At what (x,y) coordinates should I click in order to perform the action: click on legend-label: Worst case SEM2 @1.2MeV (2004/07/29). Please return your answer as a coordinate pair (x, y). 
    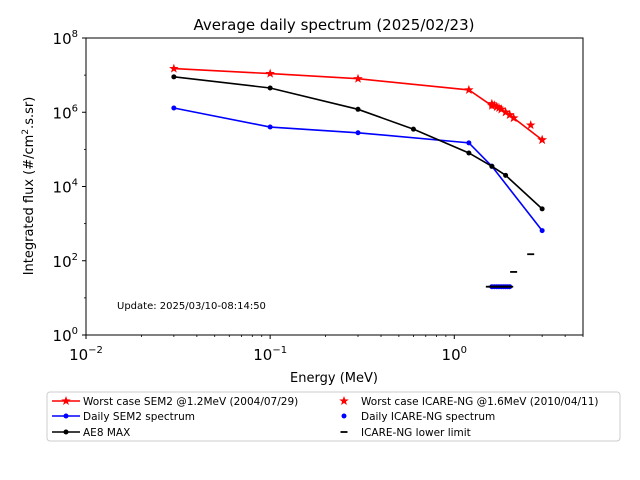
    Looking at the image, I should click on (190, 402).